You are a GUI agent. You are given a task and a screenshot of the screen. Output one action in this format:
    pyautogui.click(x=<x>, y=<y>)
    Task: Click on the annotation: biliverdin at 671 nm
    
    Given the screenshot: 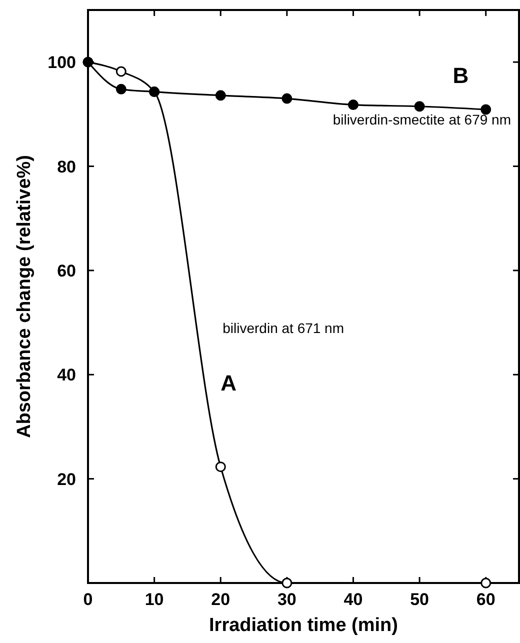 What is the action you would take?
    pyautogui.click(x=283, y=328)
    